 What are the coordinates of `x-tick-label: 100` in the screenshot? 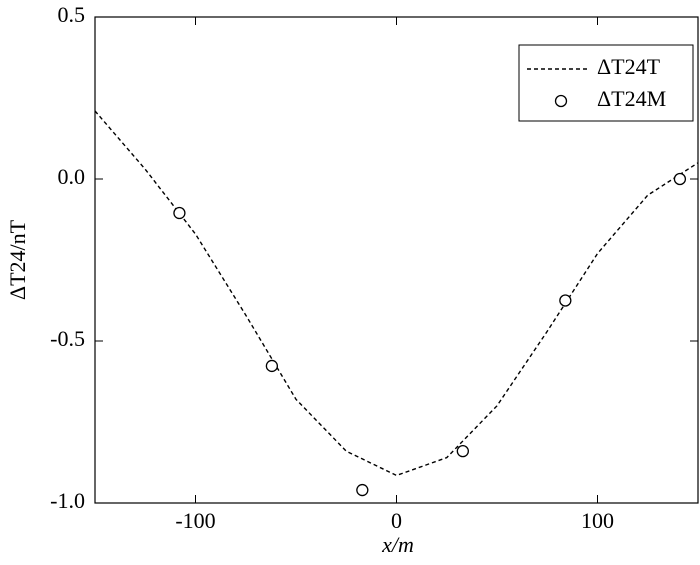 It's located at (597, 520).